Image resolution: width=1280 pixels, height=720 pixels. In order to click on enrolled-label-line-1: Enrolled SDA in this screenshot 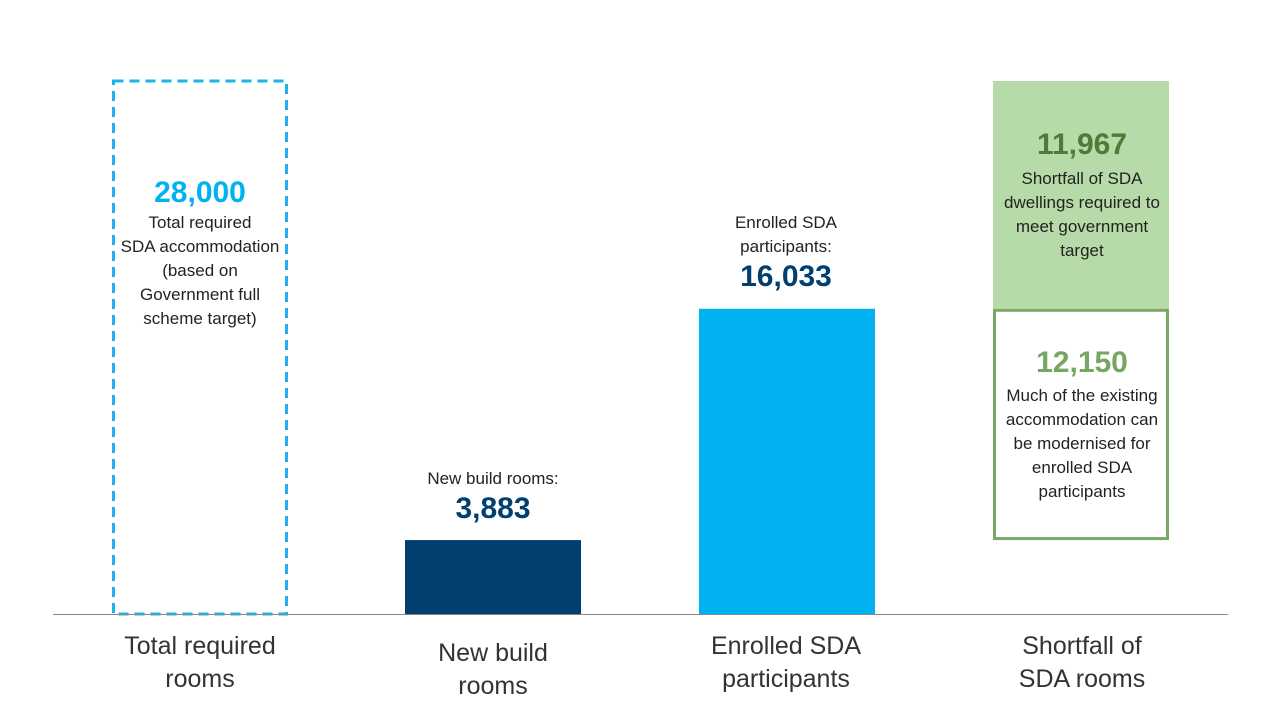, I will do `click(786, 222)`.